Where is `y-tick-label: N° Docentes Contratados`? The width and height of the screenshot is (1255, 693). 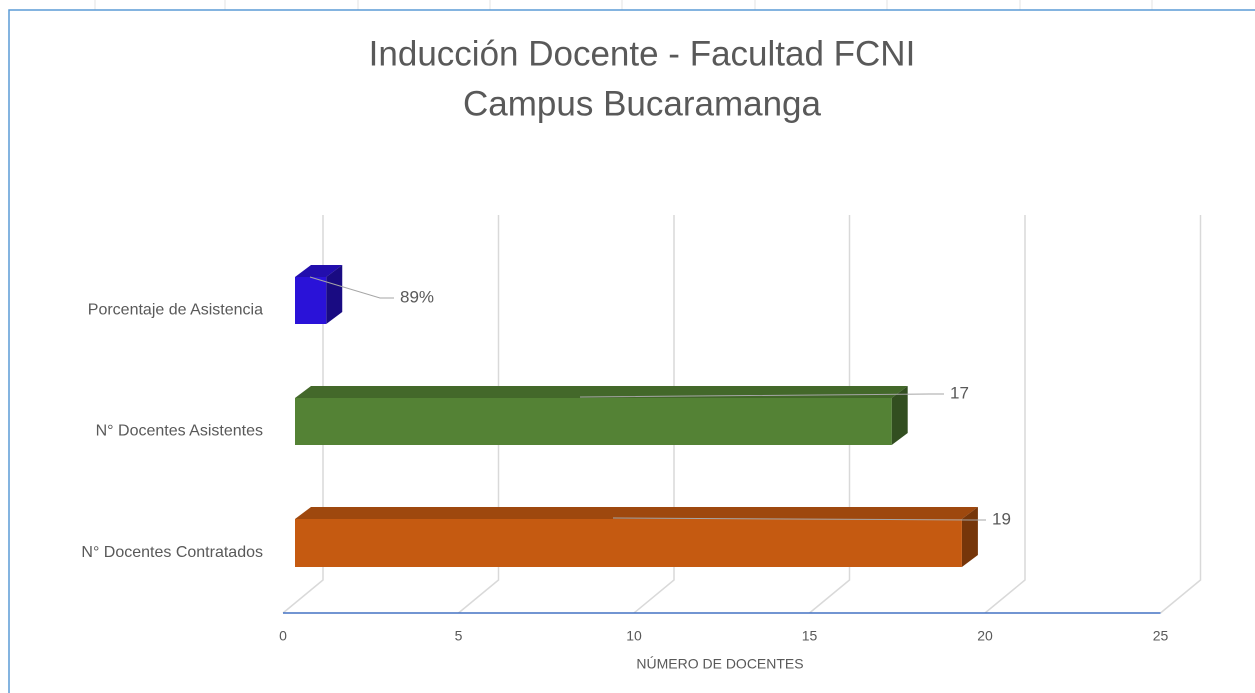
y-tick-label: N° Docentes Contratados is located at coordinates (172, 552).